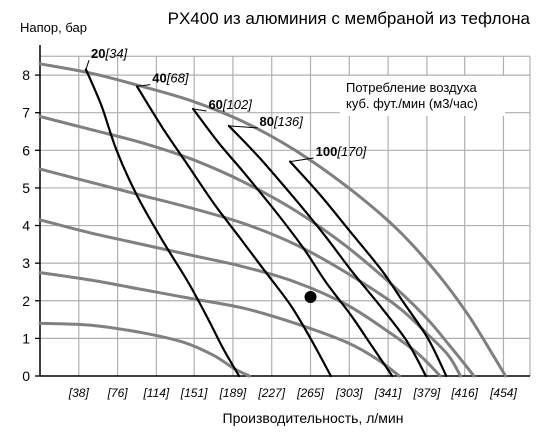 The width and height of the screenshot is (544, 434). Describe the element at coordinates (388, 393) in the screenshot. I see `x-tick-label-8: [341]` at that location.